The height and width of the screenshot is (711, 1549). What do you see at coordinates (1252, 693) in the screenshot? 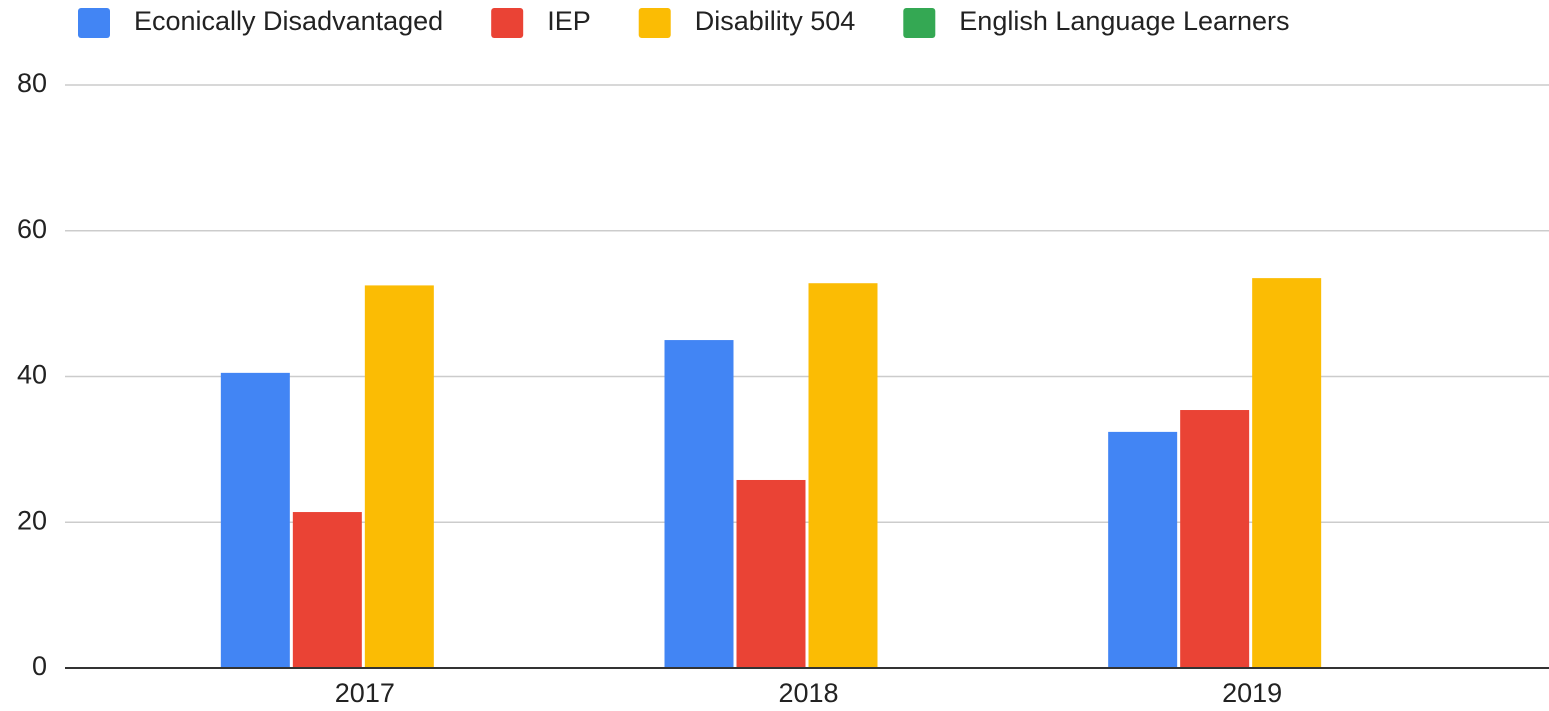
I see `x-tick-label: 2019` at bounding box center [1252, 693].